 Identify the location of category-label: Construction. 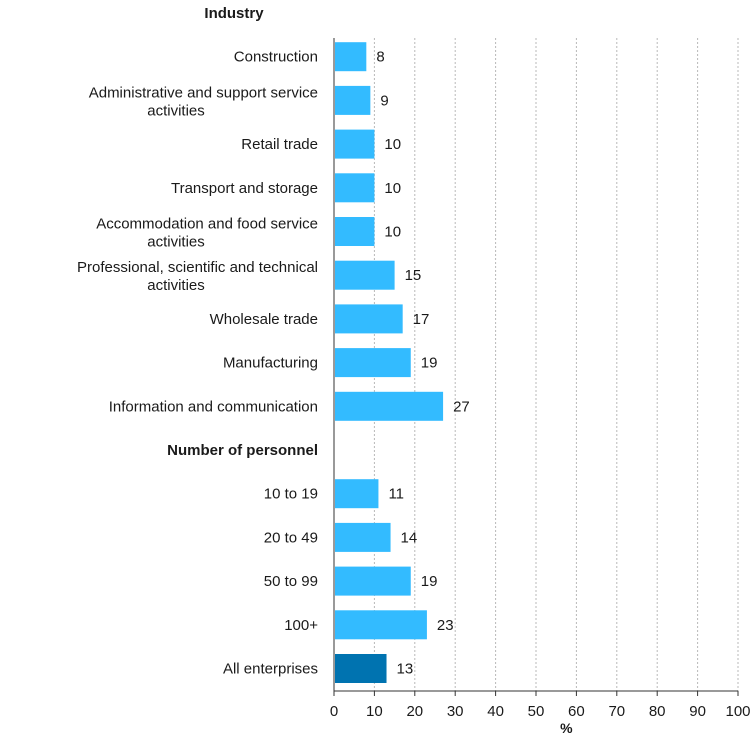
(276, 57).